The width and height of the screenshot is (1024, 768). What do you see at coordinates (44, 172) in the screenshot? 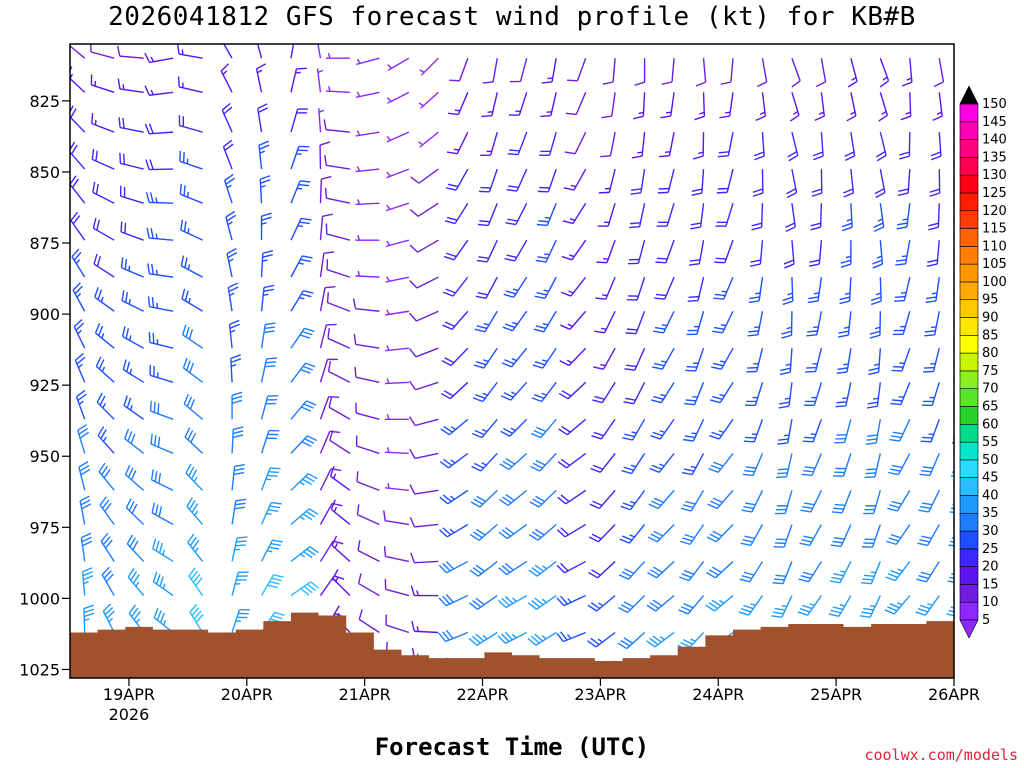
I see `y-tick-label: 850` at bounding box center [44, 172].